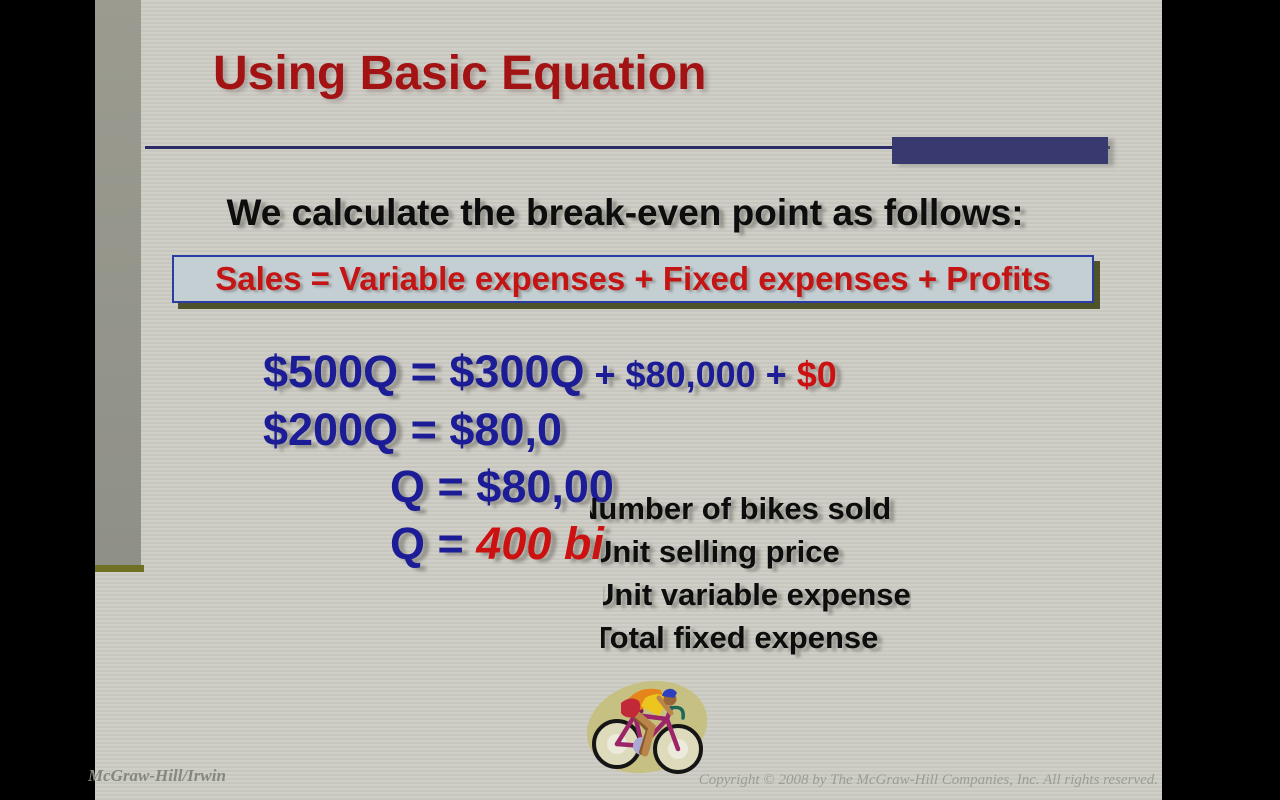 Image resolution: width=1280 pixels, height=800 pixels. What do you see at coordinates (757, 594) in the screenshot?
I see `label-unit-variable-expense: Unit variable expense` at bounding box center [757, 594].